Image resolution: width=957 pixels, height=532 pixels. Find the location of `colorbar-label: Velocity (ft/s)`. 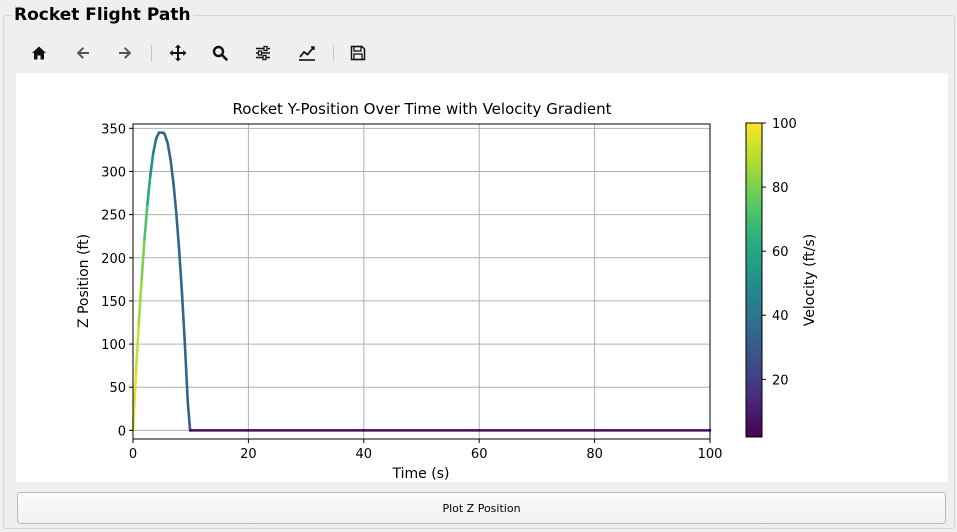

colorbar-label: Velocity (ft/s) is located at coordinates (810, 280).